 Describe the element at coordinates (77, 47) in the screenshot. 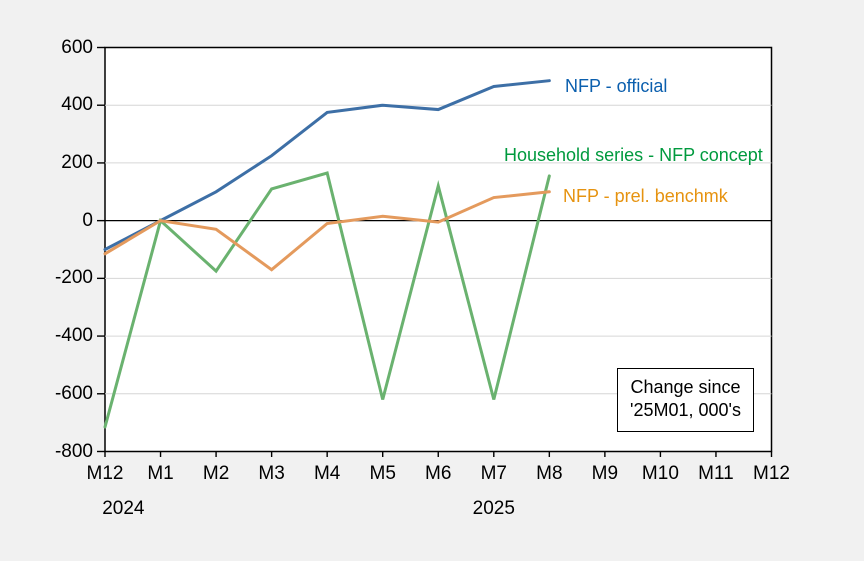

I see `y-axis-tick-label: 600` at that location.